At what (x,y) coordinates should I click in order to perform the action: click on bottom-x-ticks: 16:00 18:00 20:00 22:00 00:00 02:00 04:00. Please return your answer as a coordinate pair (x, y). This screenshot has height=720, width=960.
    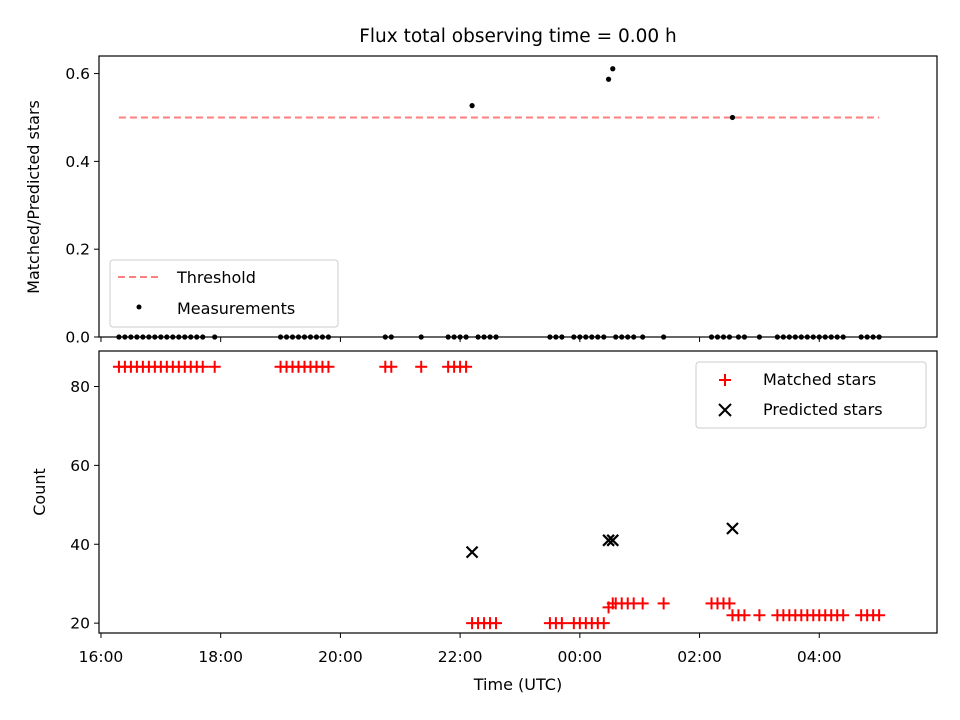
    Looking at the image, I should click on (460, 649).